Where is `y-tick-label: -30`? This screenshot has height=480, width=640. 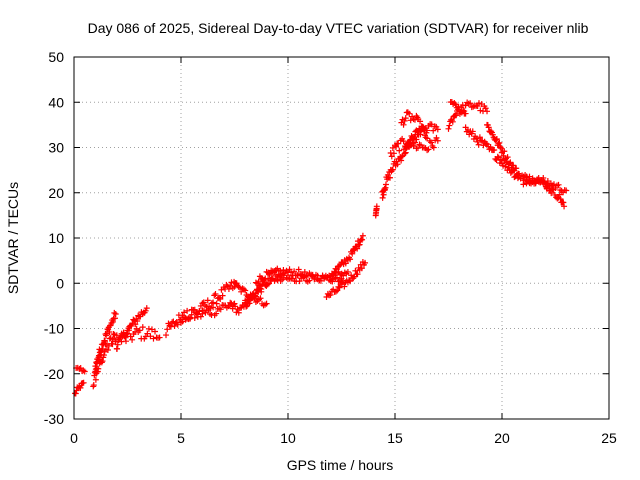 y-tick-label: -30 is located at coordinates (54, 419).